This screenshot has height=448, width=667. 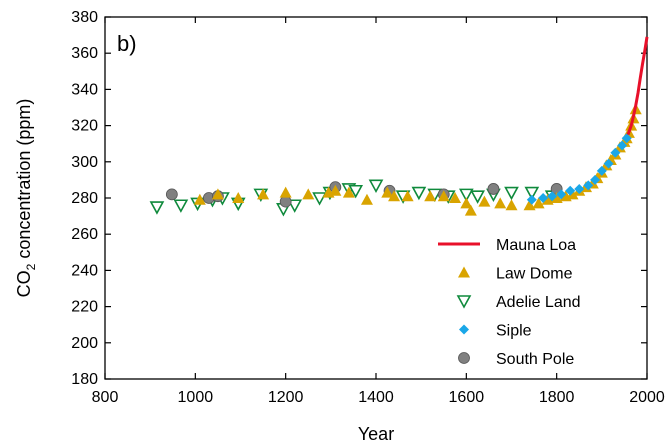 I want to click on y-axis-title: CO2 concentration (ppm), so click(x=26, y=198).